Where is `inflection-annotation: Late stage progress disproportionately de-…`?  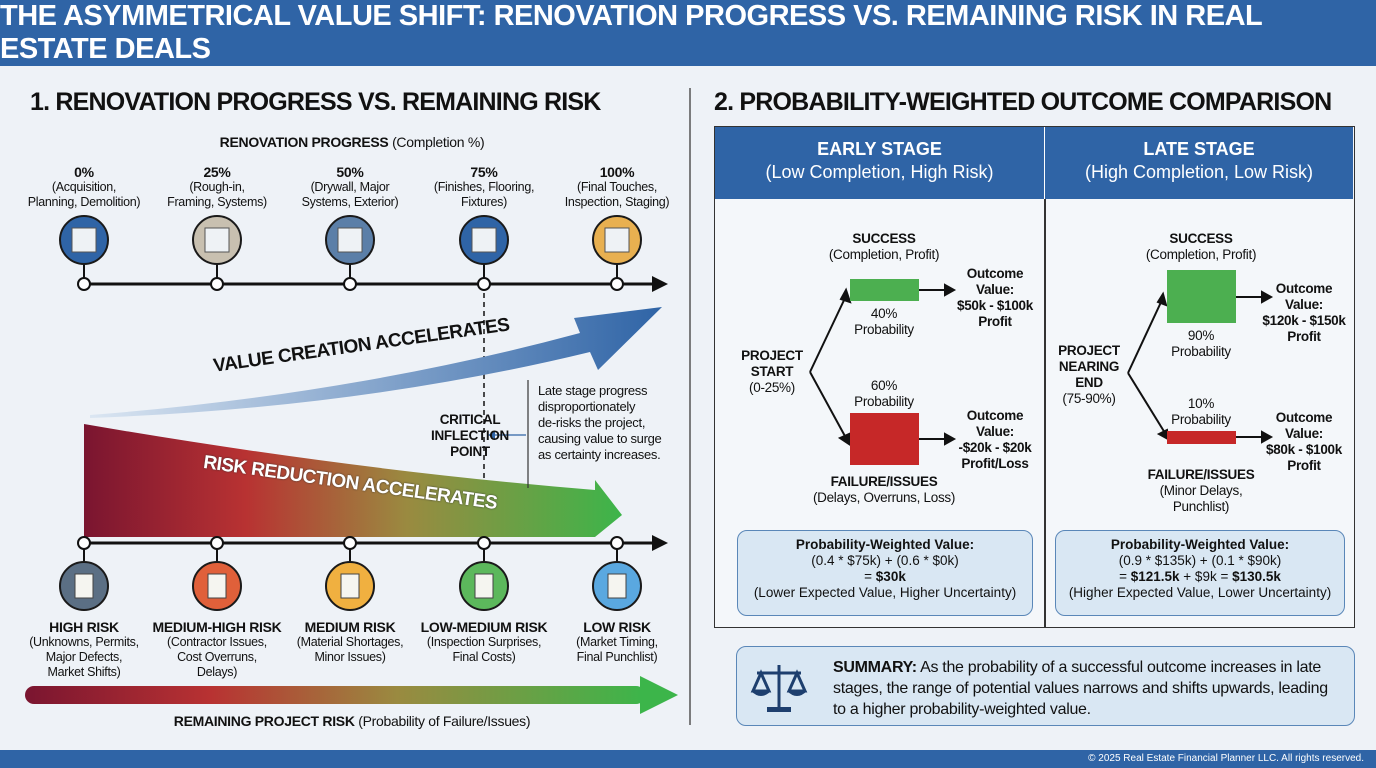 inflection-annotation: Late stage progress disproportionately de-… is located at coordinates (600, 422).